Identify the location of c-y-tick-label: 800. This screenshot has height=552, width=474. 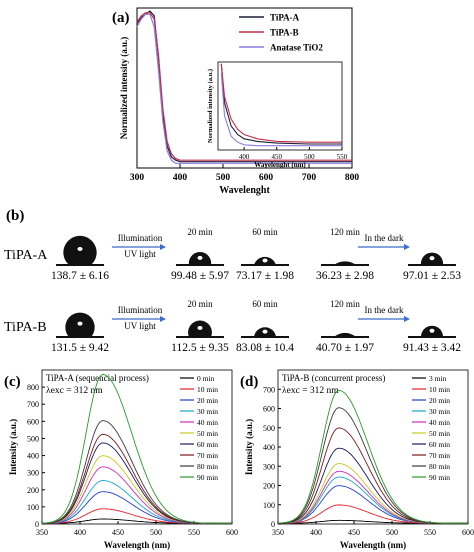
(33, 387).